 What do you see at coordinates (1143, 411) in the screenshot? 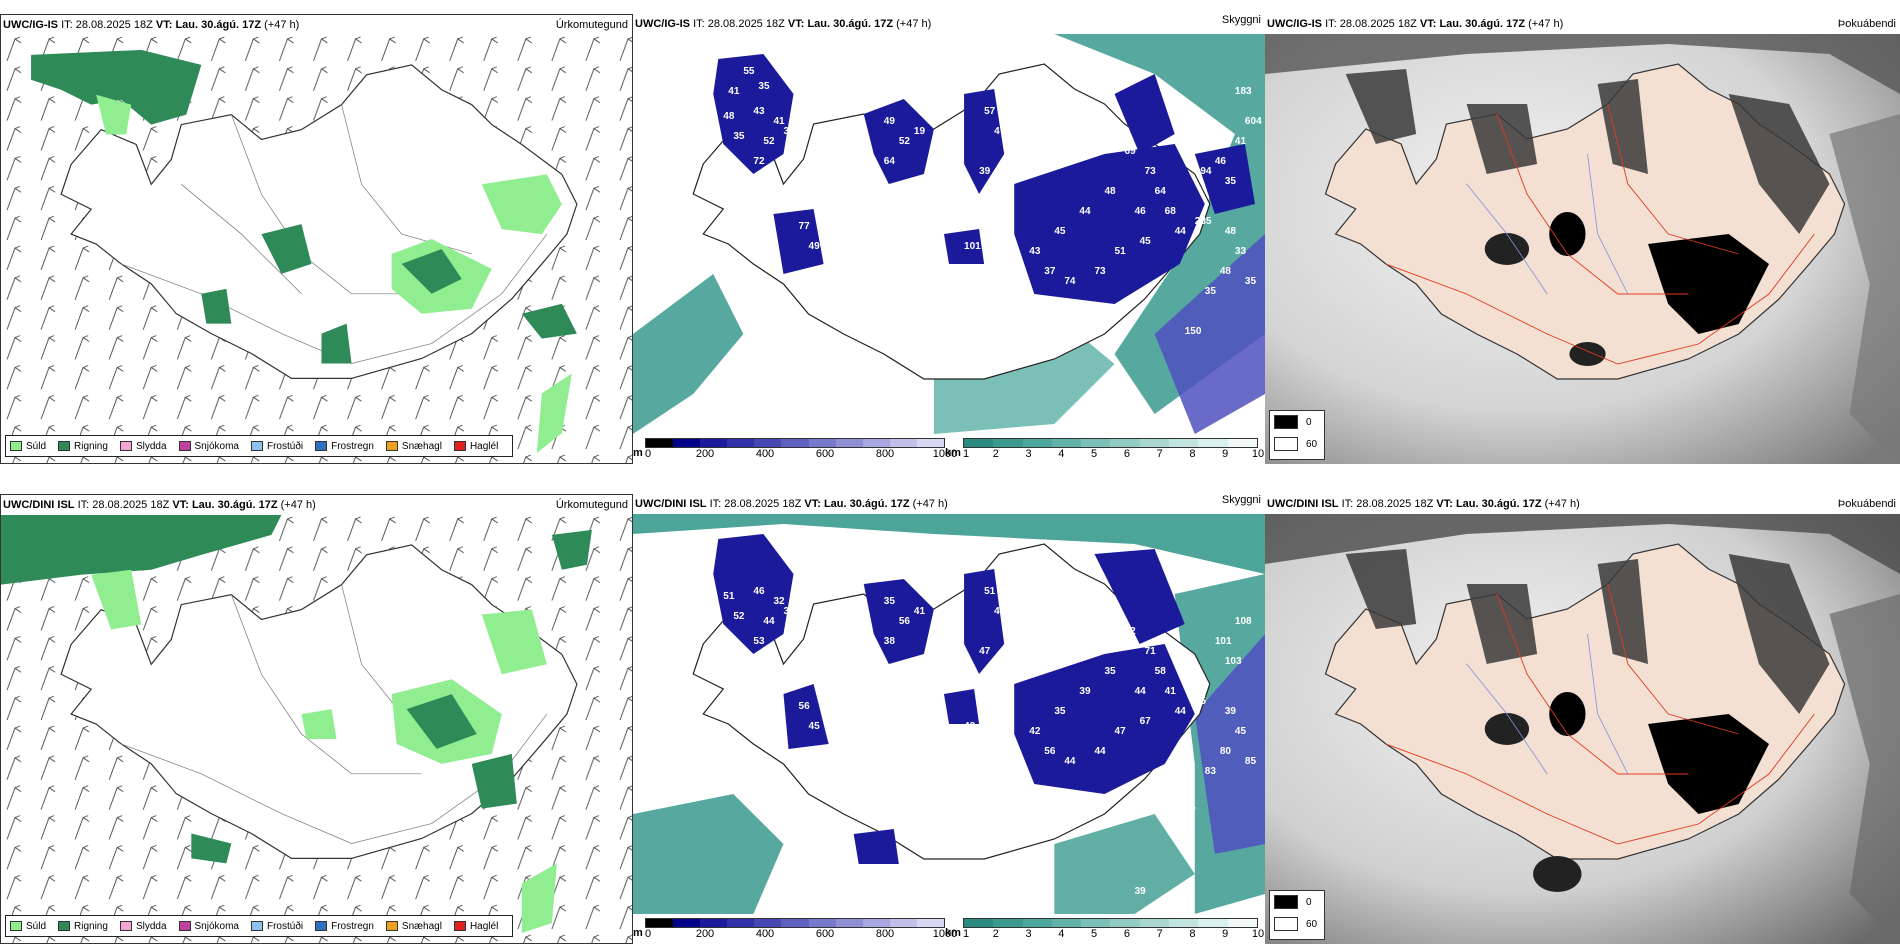
I see `cloud-base-value: 106` at bounding box center [1143, 411].